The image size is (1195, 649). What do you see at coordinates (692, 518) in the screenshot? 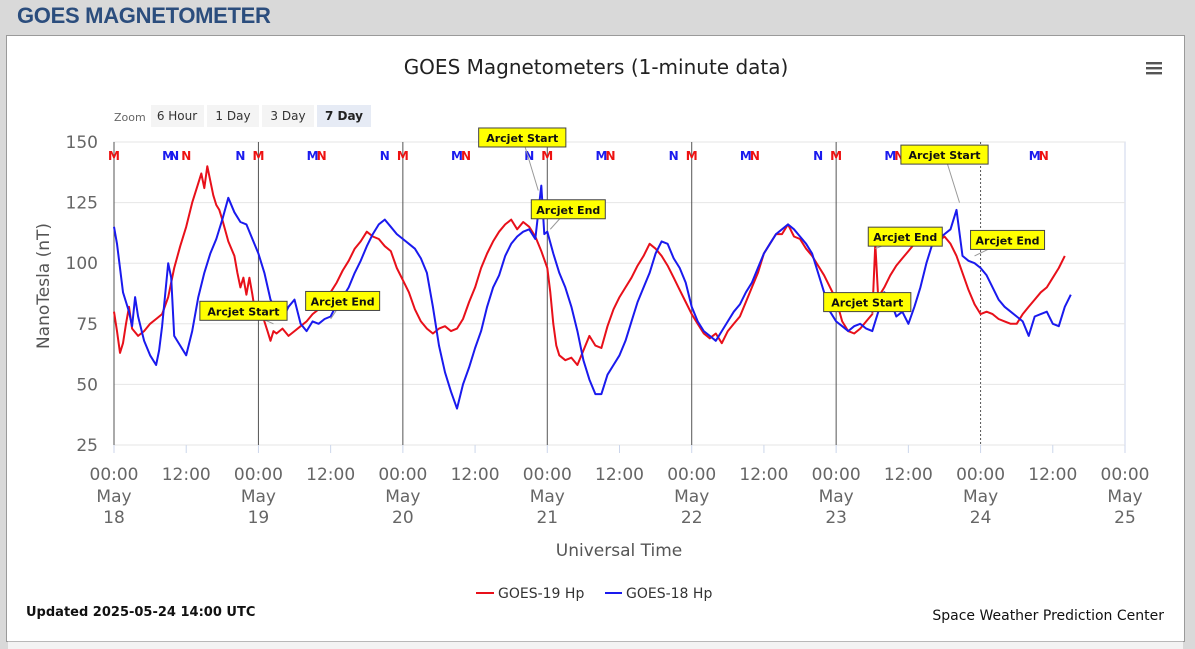
I see `x-tick-label-day: 22` at bounding box center [692, 518].